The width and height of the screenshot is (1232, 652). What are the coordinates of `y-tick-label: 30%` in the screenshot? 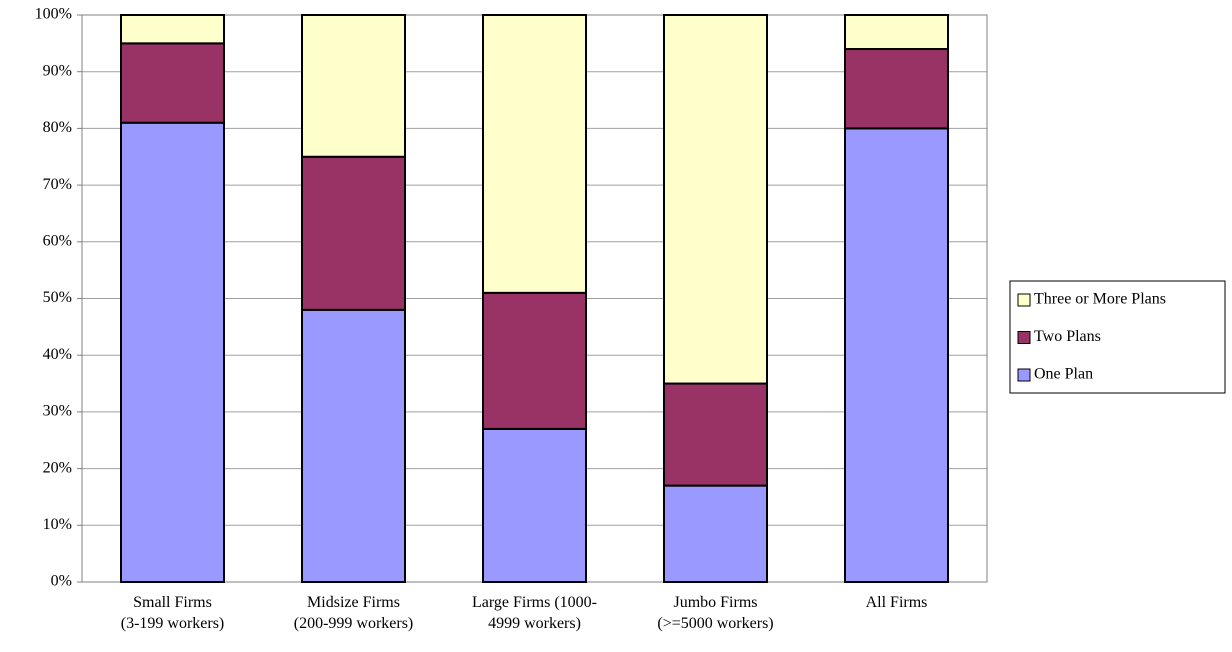 It's located at (57, 411).